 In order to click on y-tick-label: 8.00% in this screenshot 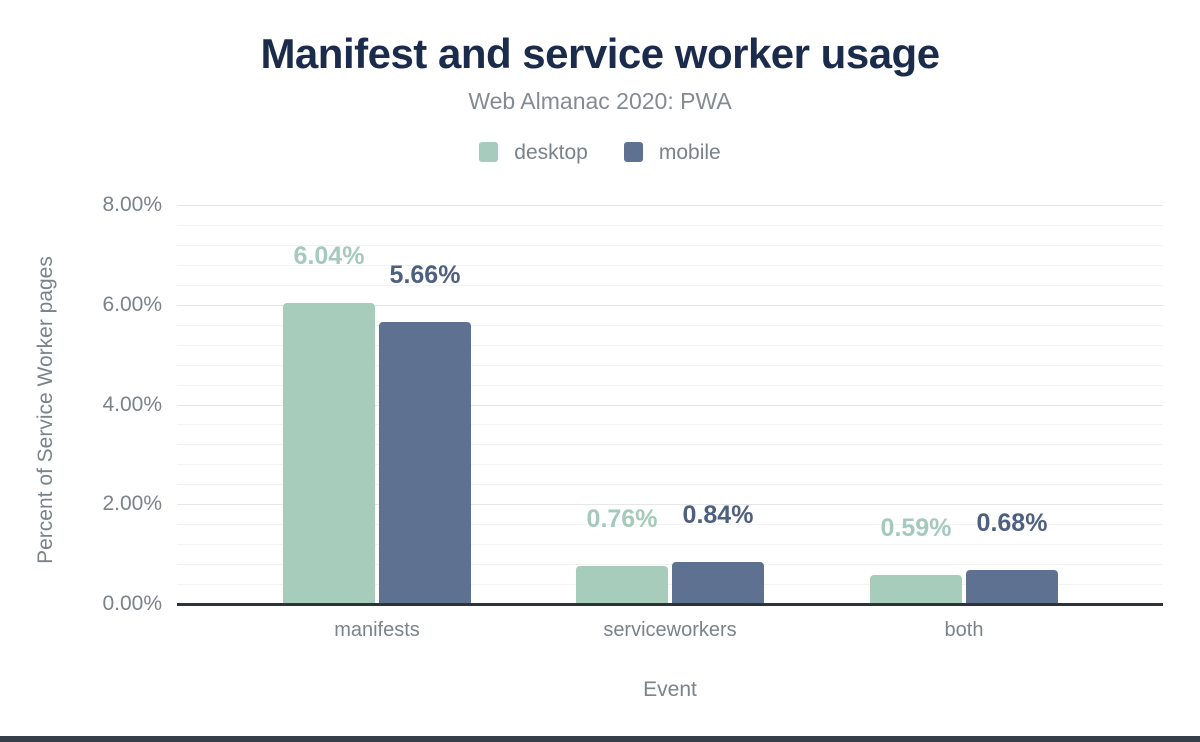, I will do `click(132, 204)`.